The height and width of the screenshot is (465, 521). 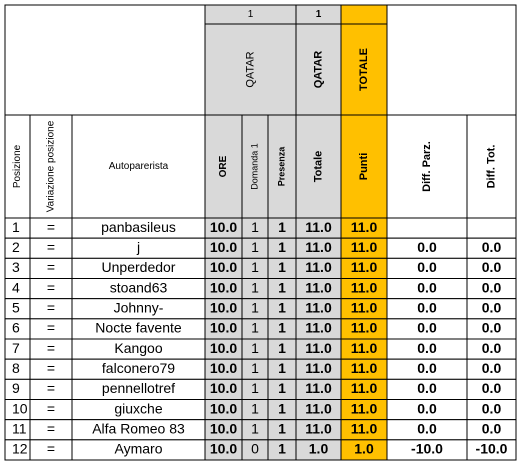 I want to click on cell-text: 12, so click(x=20, y=449).